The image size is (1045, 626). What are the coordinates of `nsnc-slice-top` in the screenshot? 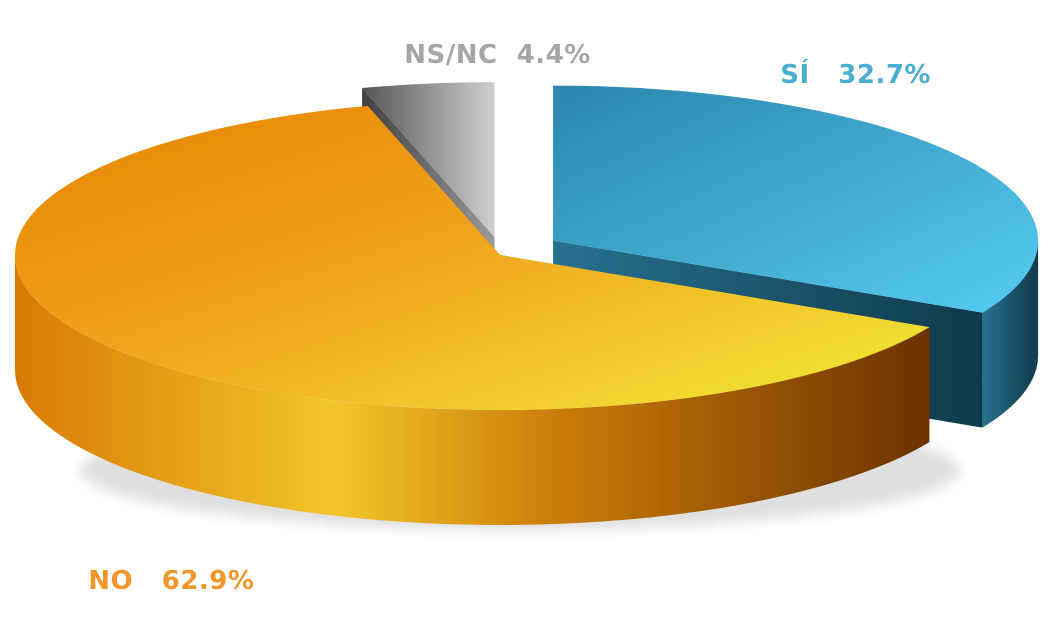 It's located at (428, 160).